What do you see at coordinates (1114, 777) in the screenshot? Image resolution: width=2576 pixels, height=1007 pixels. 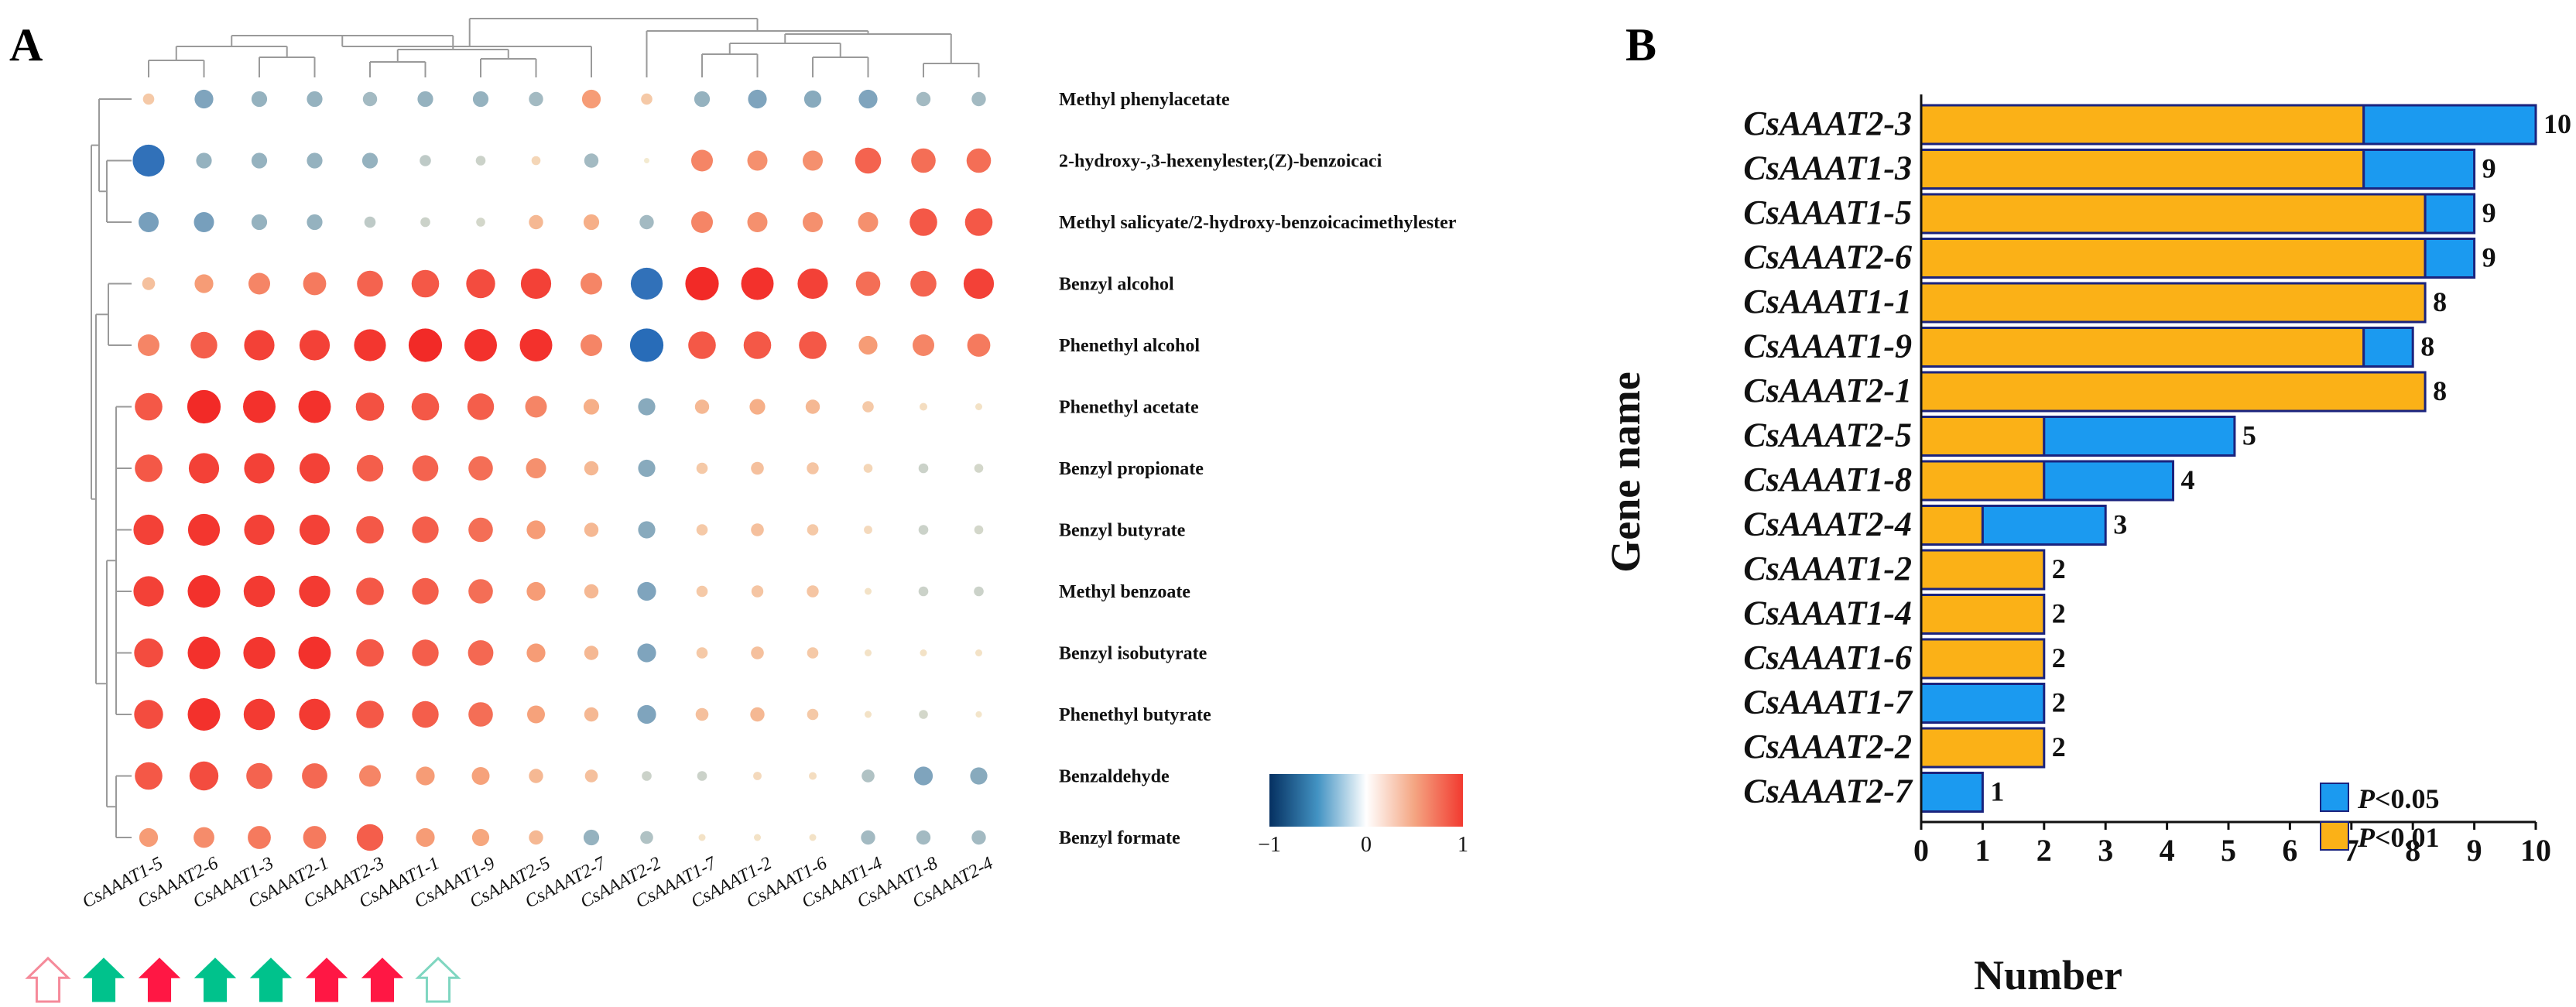 I see `heatmap-row-label: Benzaldehyde` at bounding box center [1114, 777].